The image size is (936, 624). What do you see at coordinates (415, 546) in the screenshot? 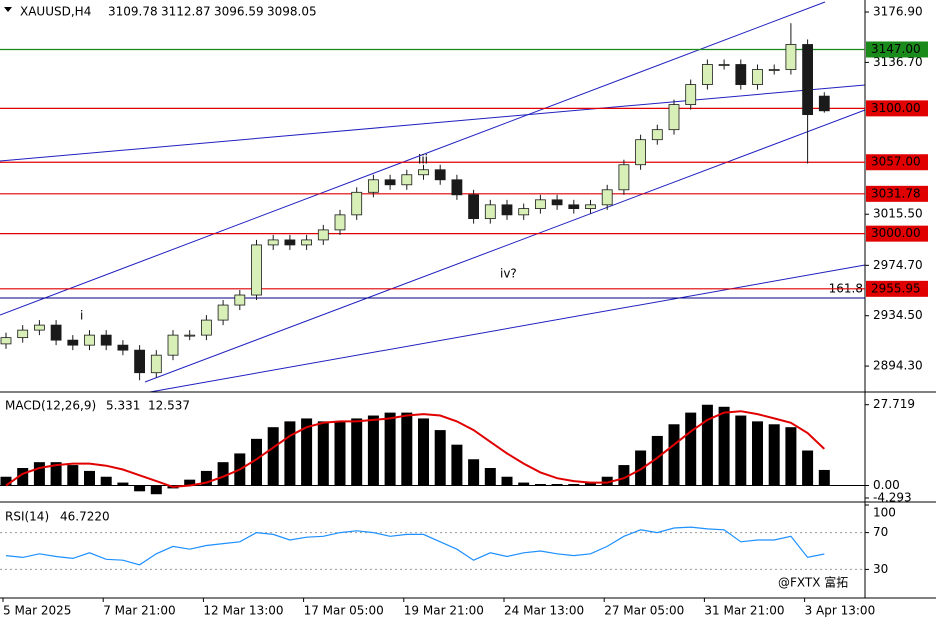
I see `rsi-line` at bounding box center [415, 546].